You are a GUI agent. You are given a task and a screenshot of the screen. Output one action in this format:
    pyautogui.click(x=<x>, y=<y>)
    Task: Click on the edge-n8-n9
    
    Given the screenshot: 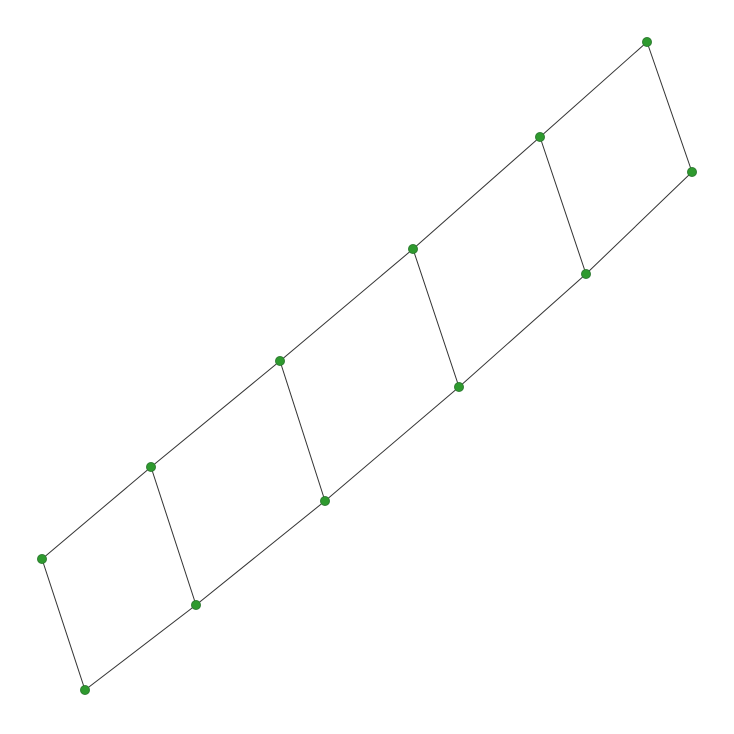 What is the action you would take?
    pyautogui.click(x=260, y=553)
    